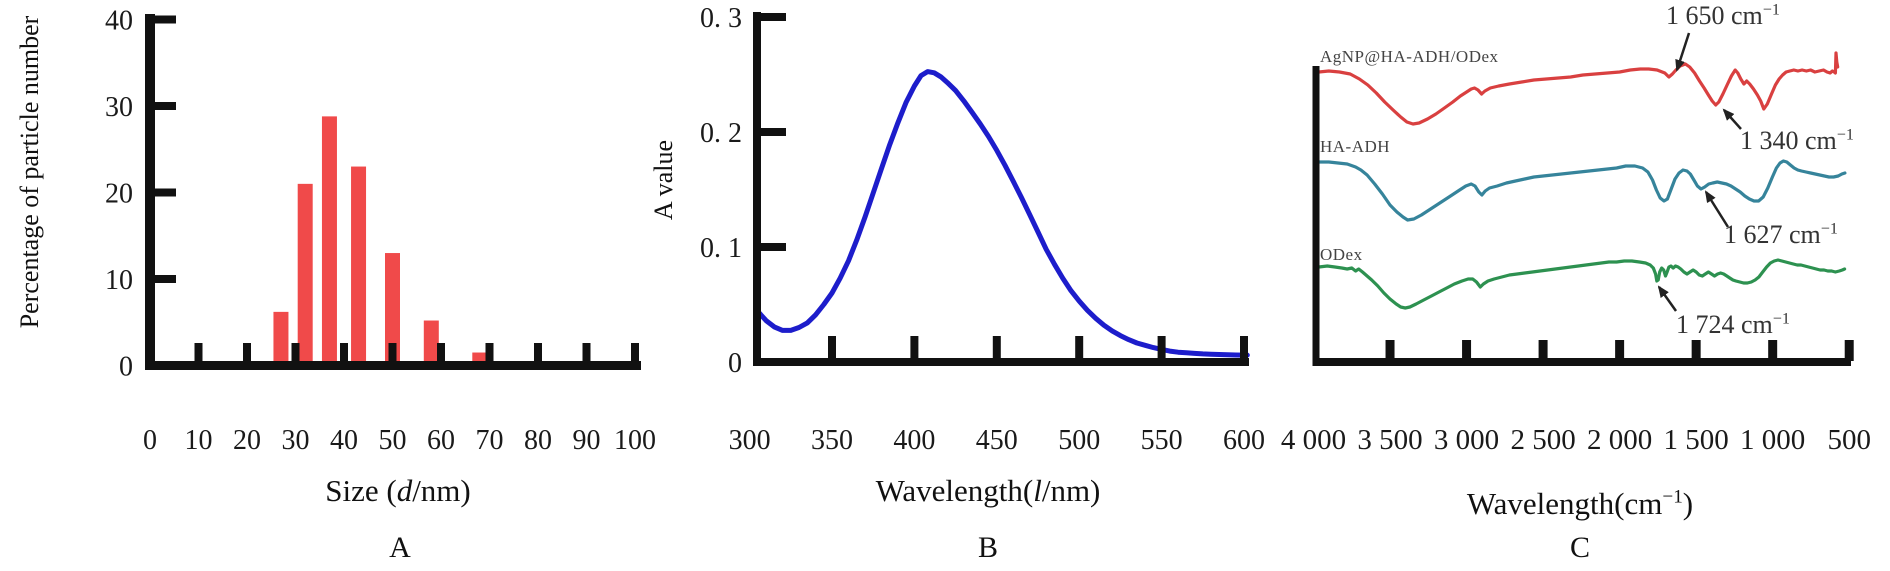  Describe the element at coordinates (1389, 440) in the screenshot. I see `panel-c-x-tick-label: 3 500` at that location.